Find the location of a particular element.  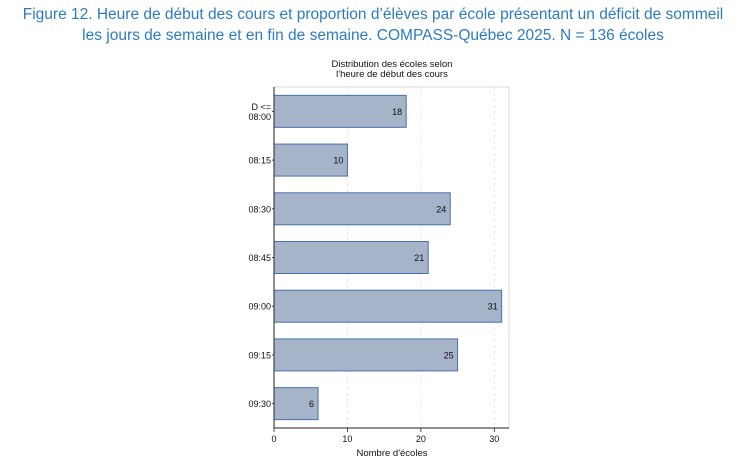

y-tick-label: 08:45 is located at coordinates (259, 258).